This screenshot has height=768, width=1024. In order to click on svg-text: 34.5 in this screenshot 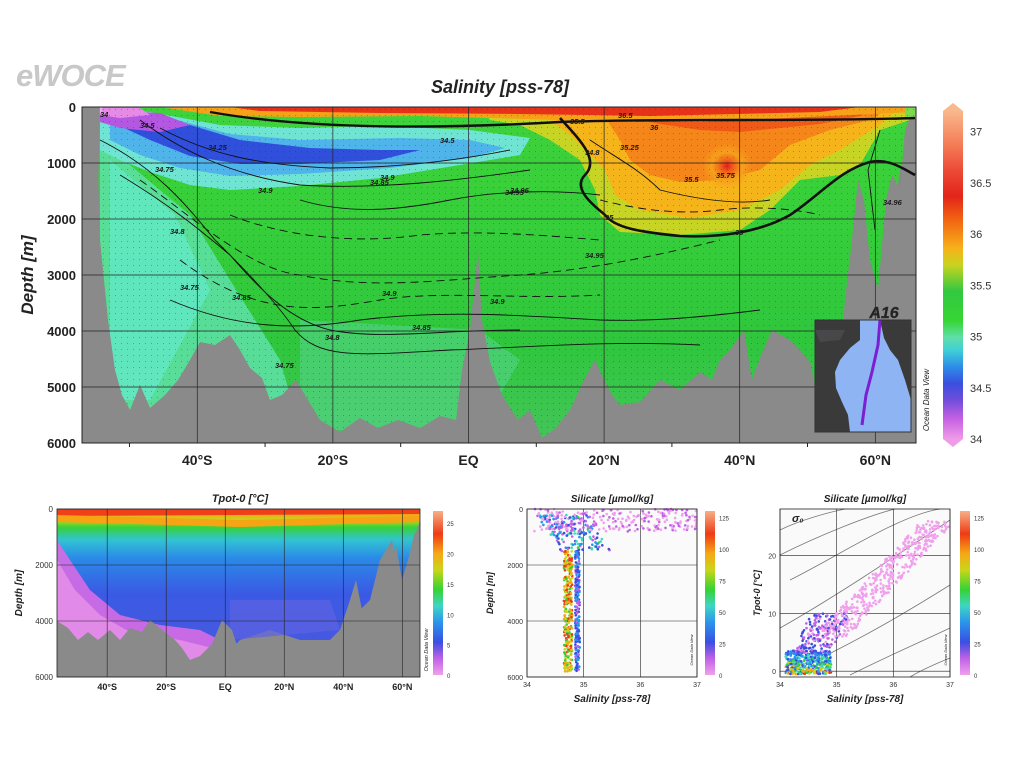, I will do `click(447, 140)`.